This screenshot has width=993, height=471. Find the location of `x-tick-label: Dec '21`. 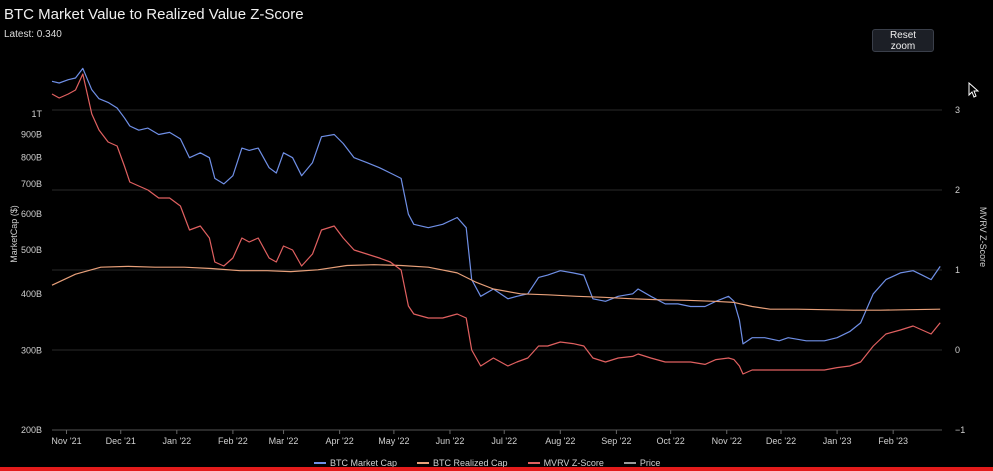

x-tick-label: Dec '21 is located at coordinates (121, 441).